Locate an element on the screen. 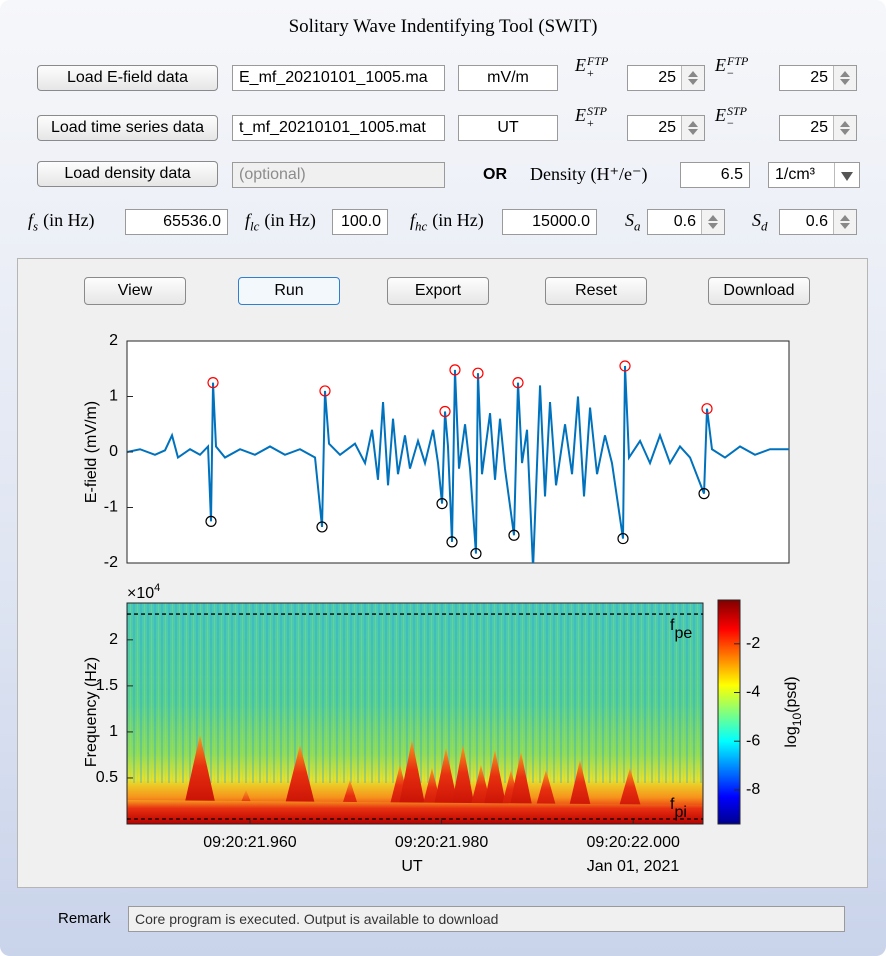 The width and height of the screenshot is (886, 956). param-value-text: 65536.0 is located at coordinates (192, 221).